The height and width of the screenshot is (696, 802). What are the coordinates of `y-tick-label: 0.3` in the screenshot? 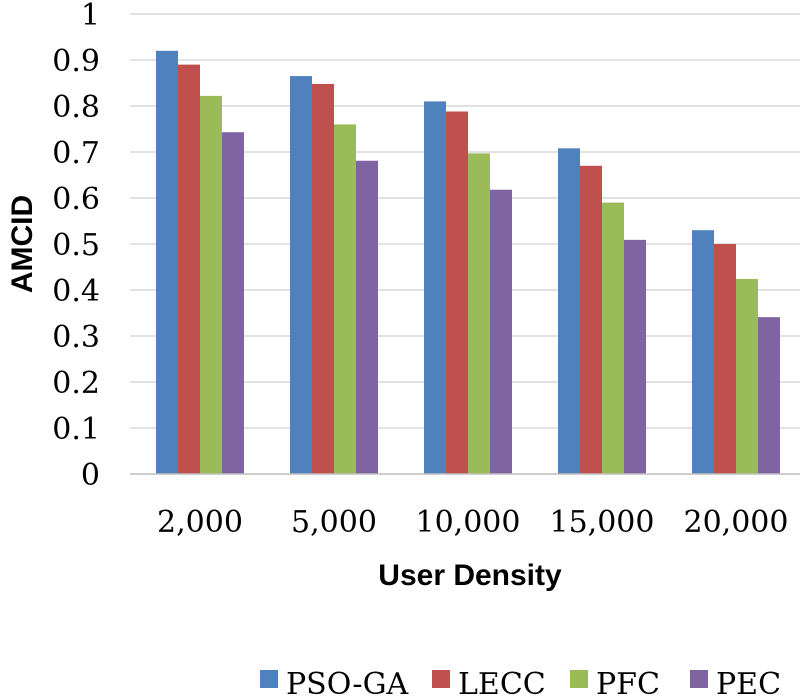 It's located at (76, 337).